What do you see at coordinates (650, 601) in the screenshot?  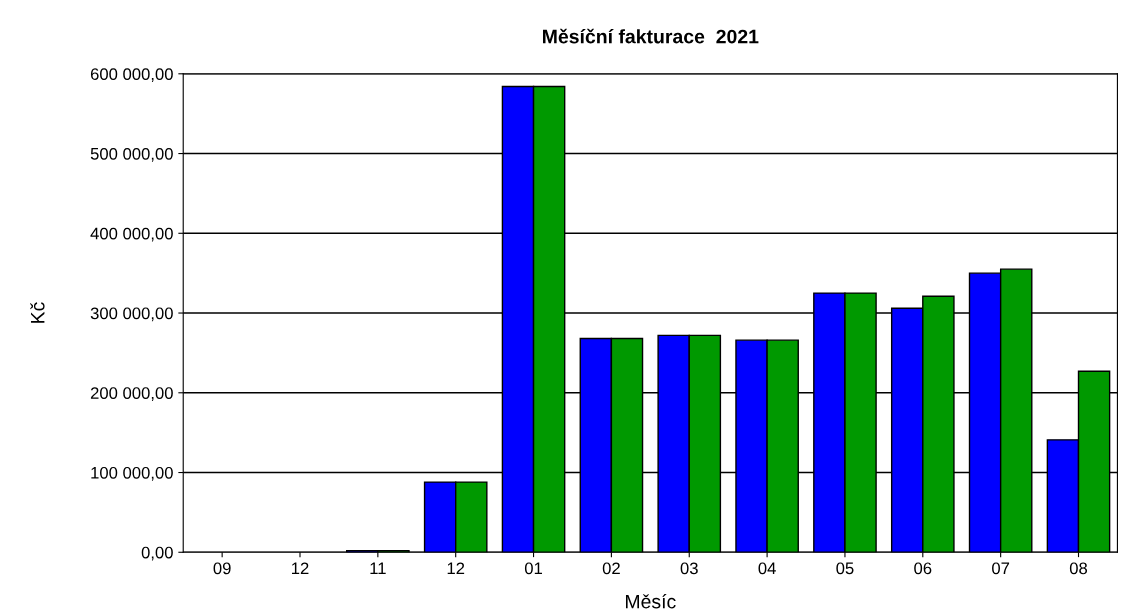 I see `x-axis-title: Měsíc` at bounding box center [650, 601].